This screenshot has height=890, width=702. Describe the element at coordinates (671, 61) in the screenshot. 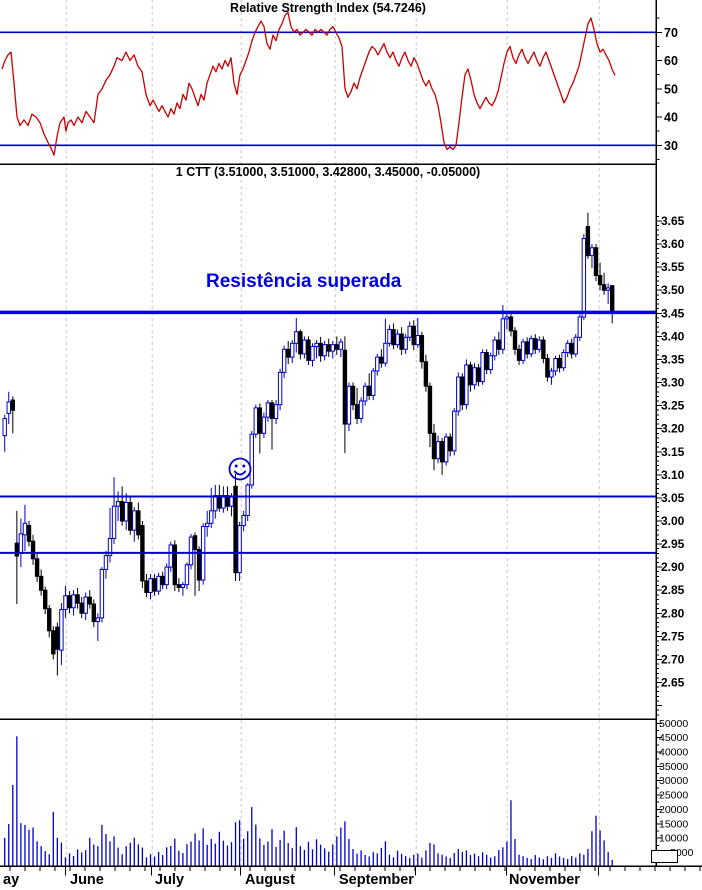

I see `rsi-axis-label: 60` at that location.